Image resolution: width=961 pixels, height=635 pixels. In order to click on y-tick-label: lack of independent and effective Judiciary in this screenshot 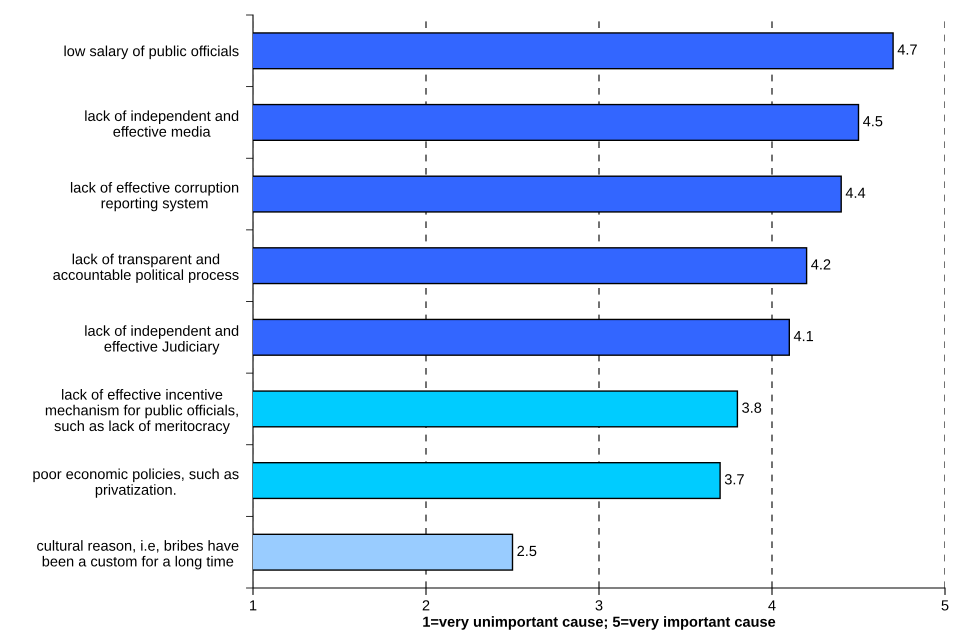, I will do `click(161, 340)`.